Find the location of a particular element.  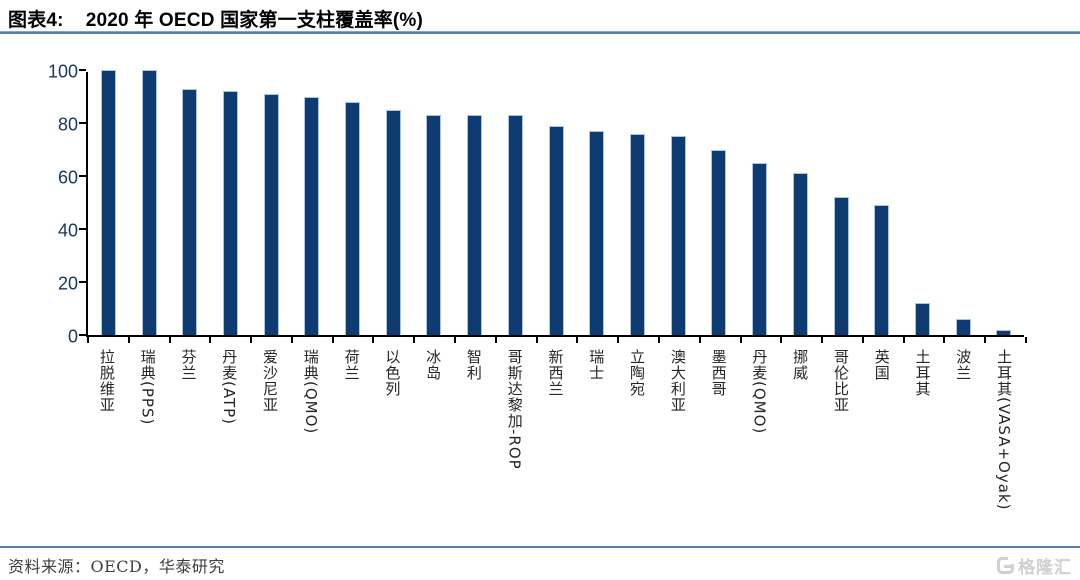

category-label: 丹麦(QMO) is located at coordinates (759, 392).